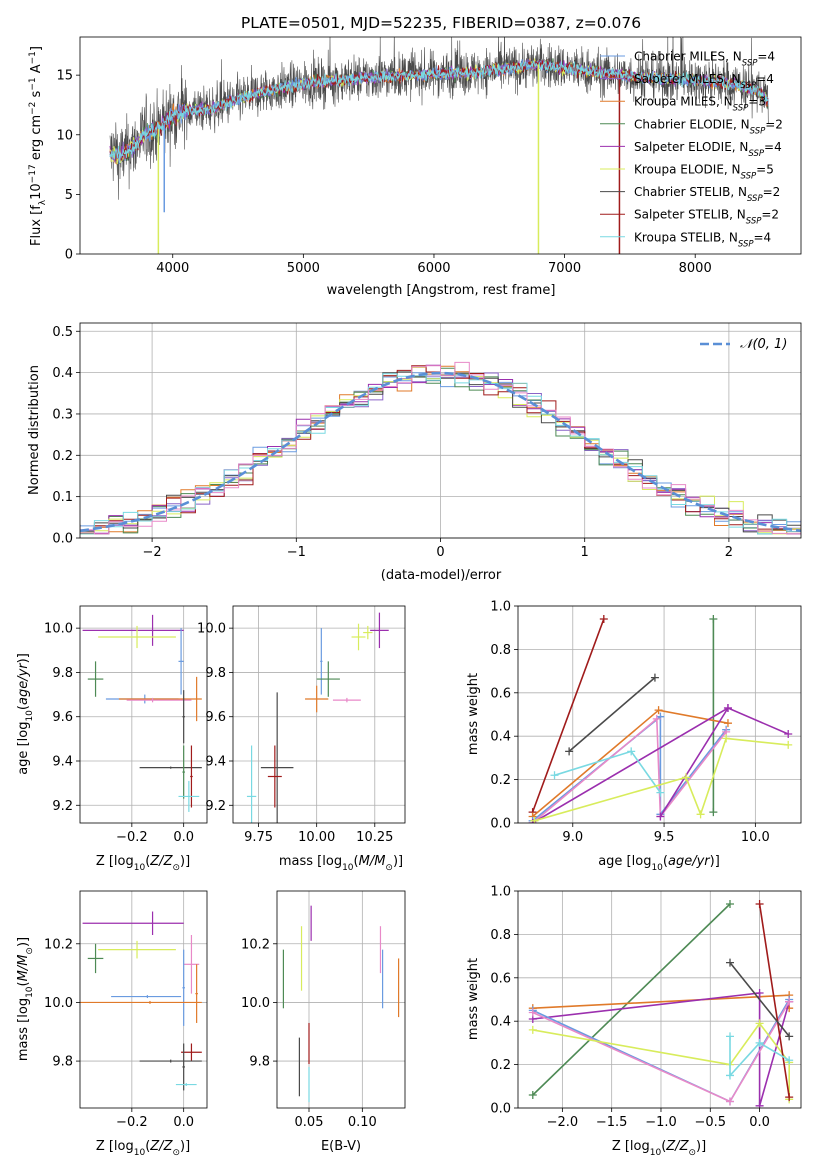 This screenshot has width=819, height=1170. What do you see at coordinates (38, 146) in the screenshot?
I see `y-axis-label: Flux [fλ10−17 erg cm−2 s−1 A−1]` at bounding box center [38, 146].